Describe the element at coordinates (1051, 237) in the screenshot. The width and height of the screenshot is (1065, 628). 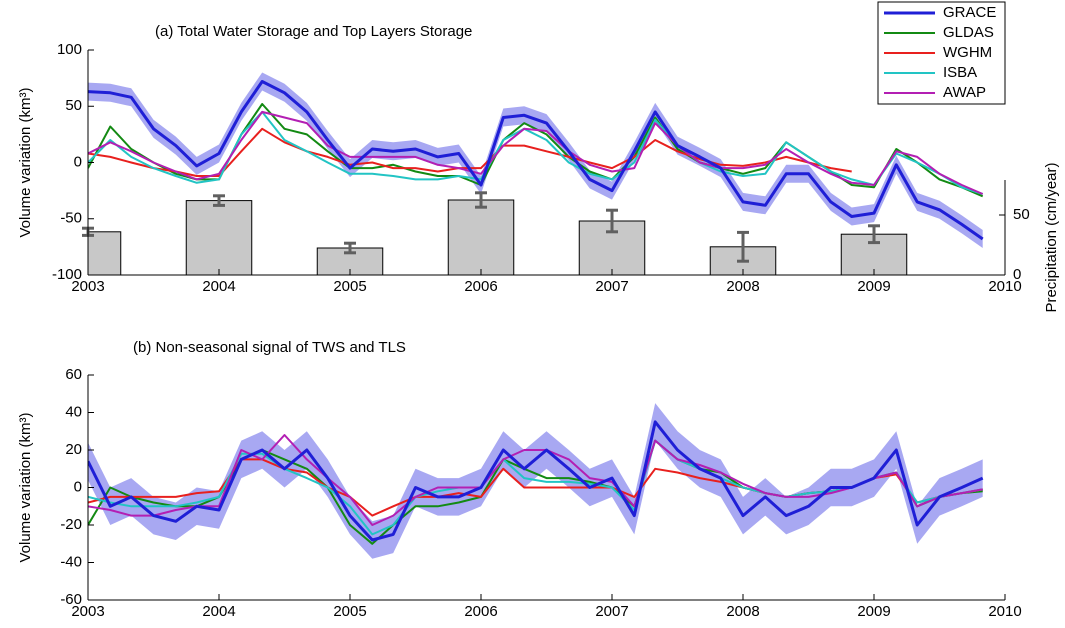
I see `y2-axis-label: Precipitation (cm/year)` at that location.